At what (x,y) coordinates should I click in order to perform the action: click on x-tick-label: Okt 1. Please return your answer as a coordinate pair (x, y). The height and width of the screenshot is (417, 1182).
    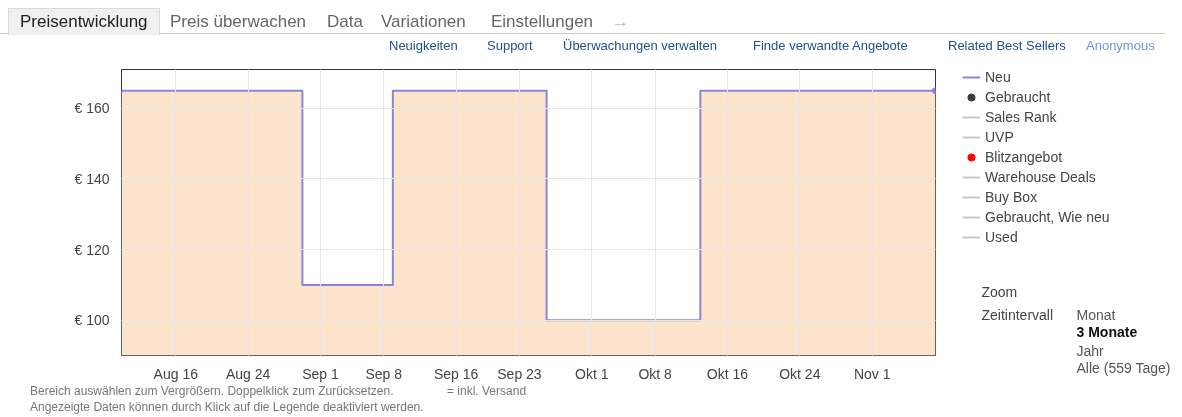
    Looking at the image, I should click on (592, 373).